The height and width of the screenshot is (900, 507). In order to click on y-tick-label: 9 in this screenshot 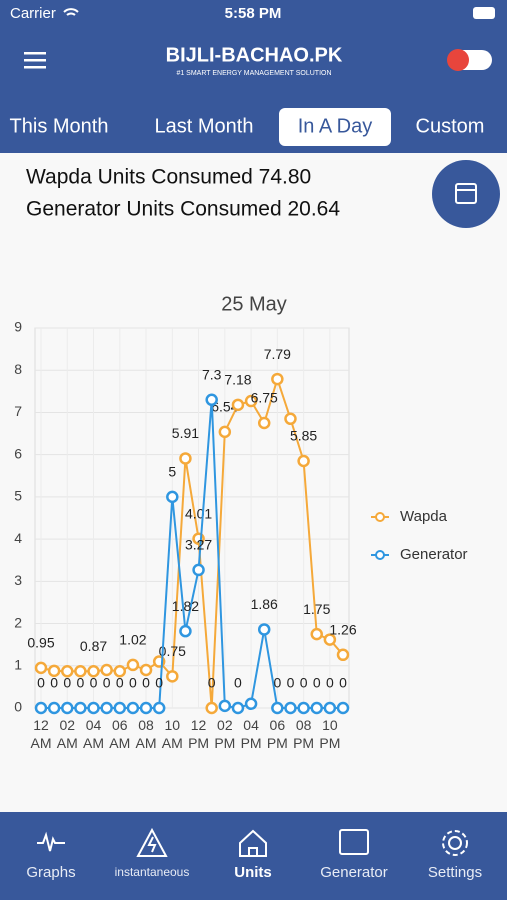, I will do `click(18, 327)`.